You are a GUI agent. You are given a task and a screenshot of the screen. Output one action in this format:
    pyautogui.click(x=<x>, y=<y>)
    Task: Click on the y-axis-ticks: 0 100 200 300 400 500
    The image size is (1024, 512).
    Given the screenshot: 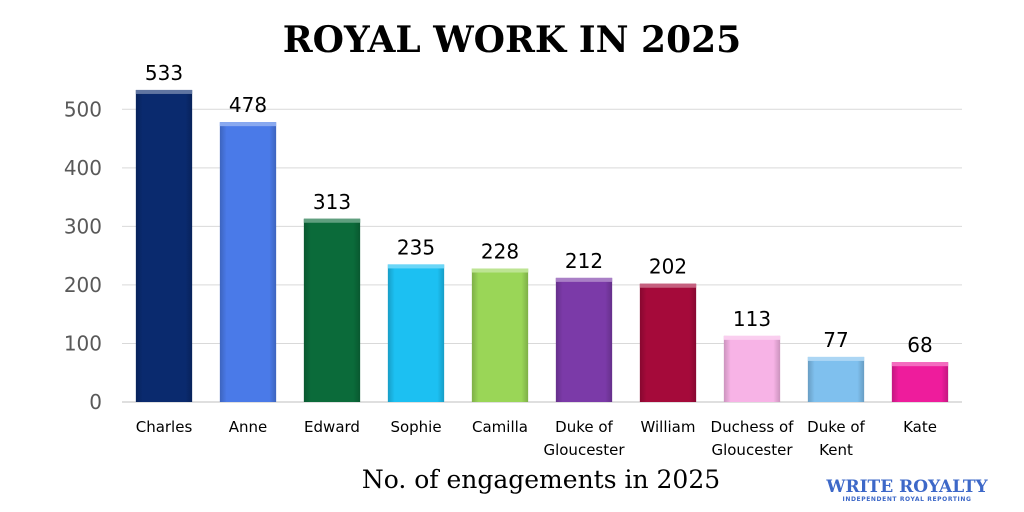 What is the action you would take?
    pyautogui.click(x=83, y=255)
    